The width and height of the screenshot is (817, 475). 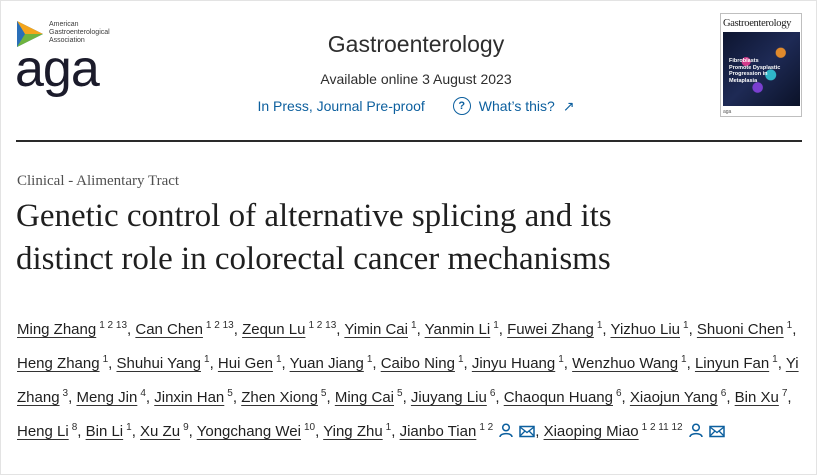 What do you see at coordinates (186, 427) in the screenshot?
I see `affiliation-refs: 9` at bounding box center [186, 427].